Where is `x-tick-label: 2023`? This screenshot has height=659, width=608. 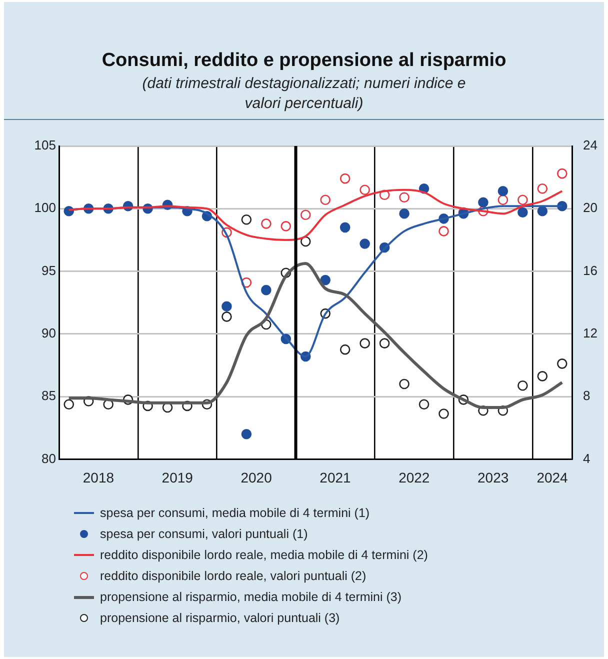 x-tick-label: 2023 is located at coordinates (493, 477).